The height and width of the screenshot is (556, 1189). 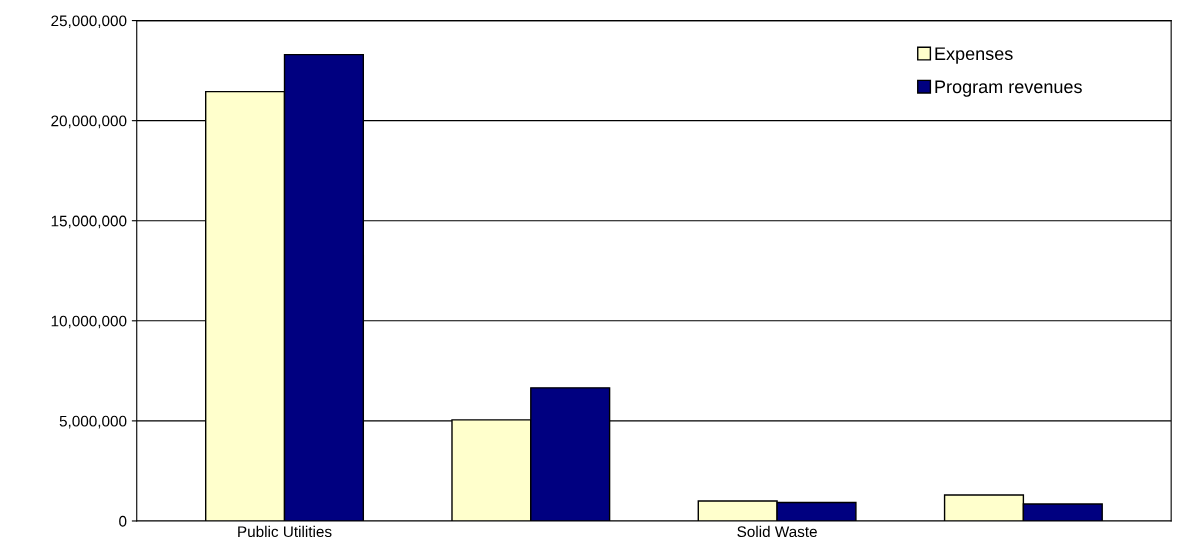 What do you see at coordinates (93, 422) in the screenshot?
I see `y-tick-label: 5,000,000` at bounding box center [93, 422].